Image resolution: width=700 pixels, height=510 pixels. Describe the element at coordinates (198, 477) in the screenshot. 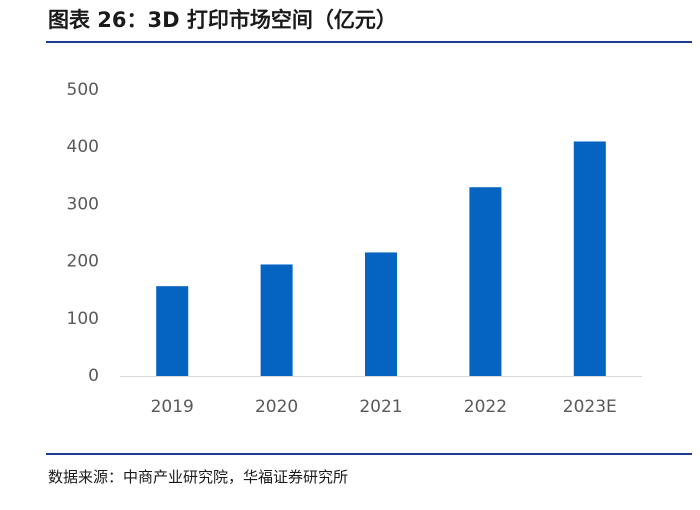

I see `source-note: 数据来源：中商产业研究院，华福证券研究所` at that location.